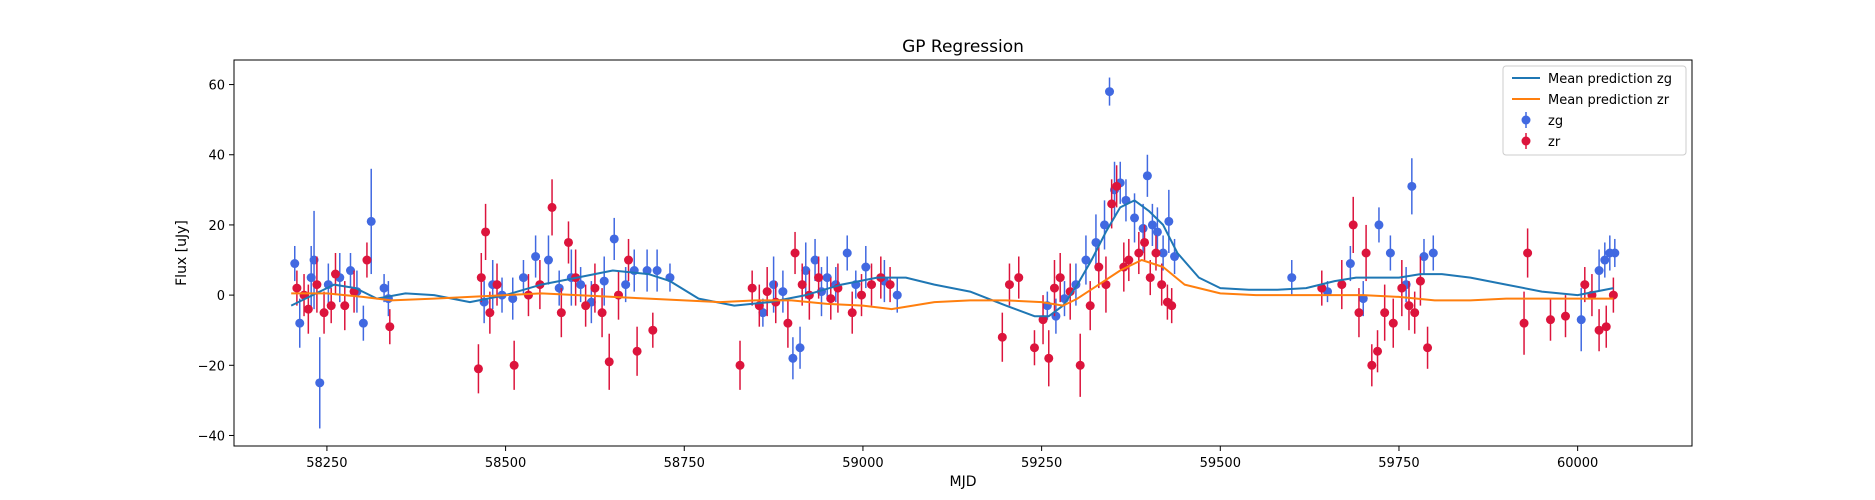 The width and height of the screenshot is (1875, 500). What do you see at coordinates (1610, 79) in the screenshot?
I see `legend-label-line-zg: Mean prediction zg` at bounding box center [1610, 79].